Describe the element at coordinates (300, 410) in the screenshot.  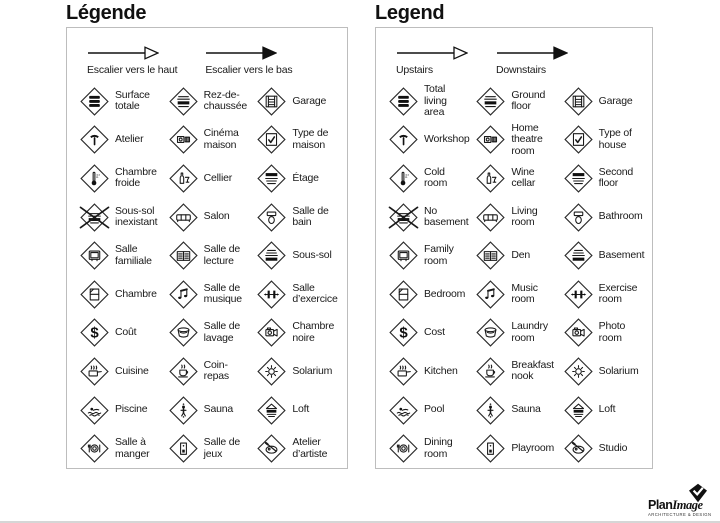
I see `legend-item: Loft` at that location.